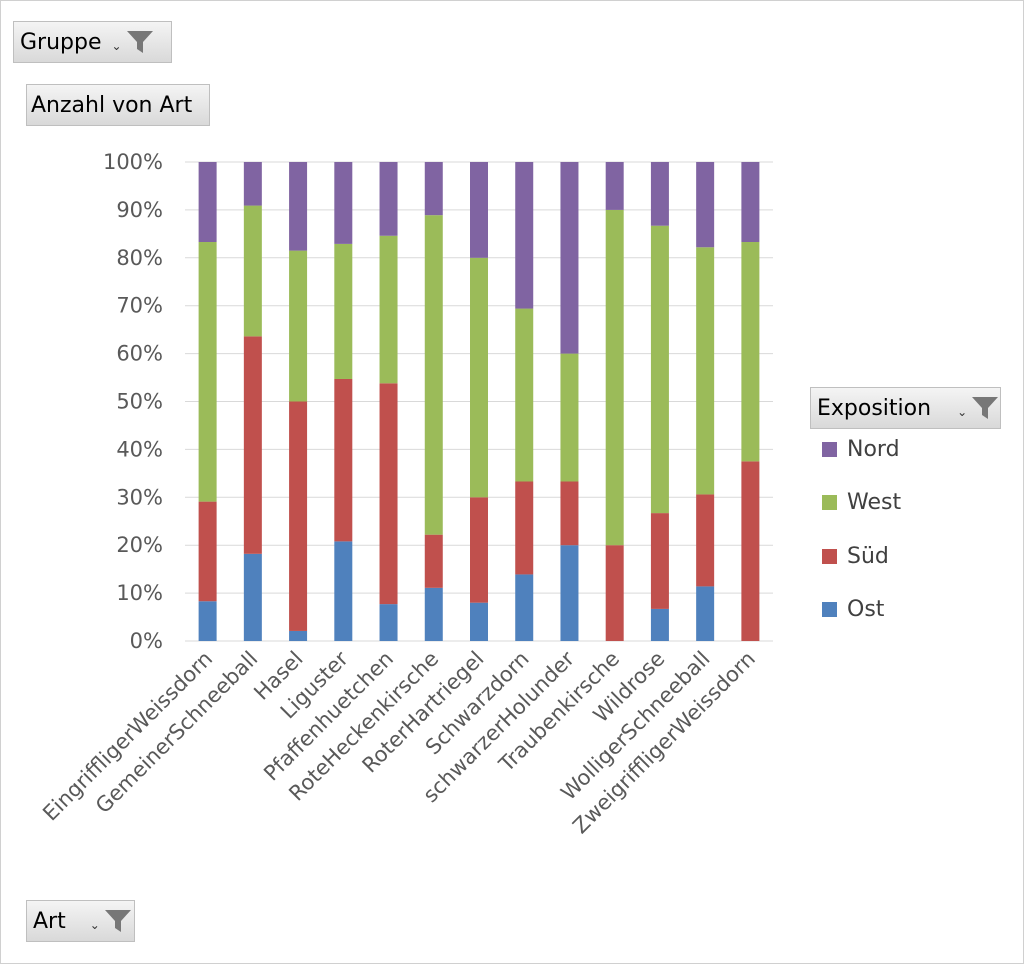  I want to click on y-tick-label: 70%, so click(139, 306).